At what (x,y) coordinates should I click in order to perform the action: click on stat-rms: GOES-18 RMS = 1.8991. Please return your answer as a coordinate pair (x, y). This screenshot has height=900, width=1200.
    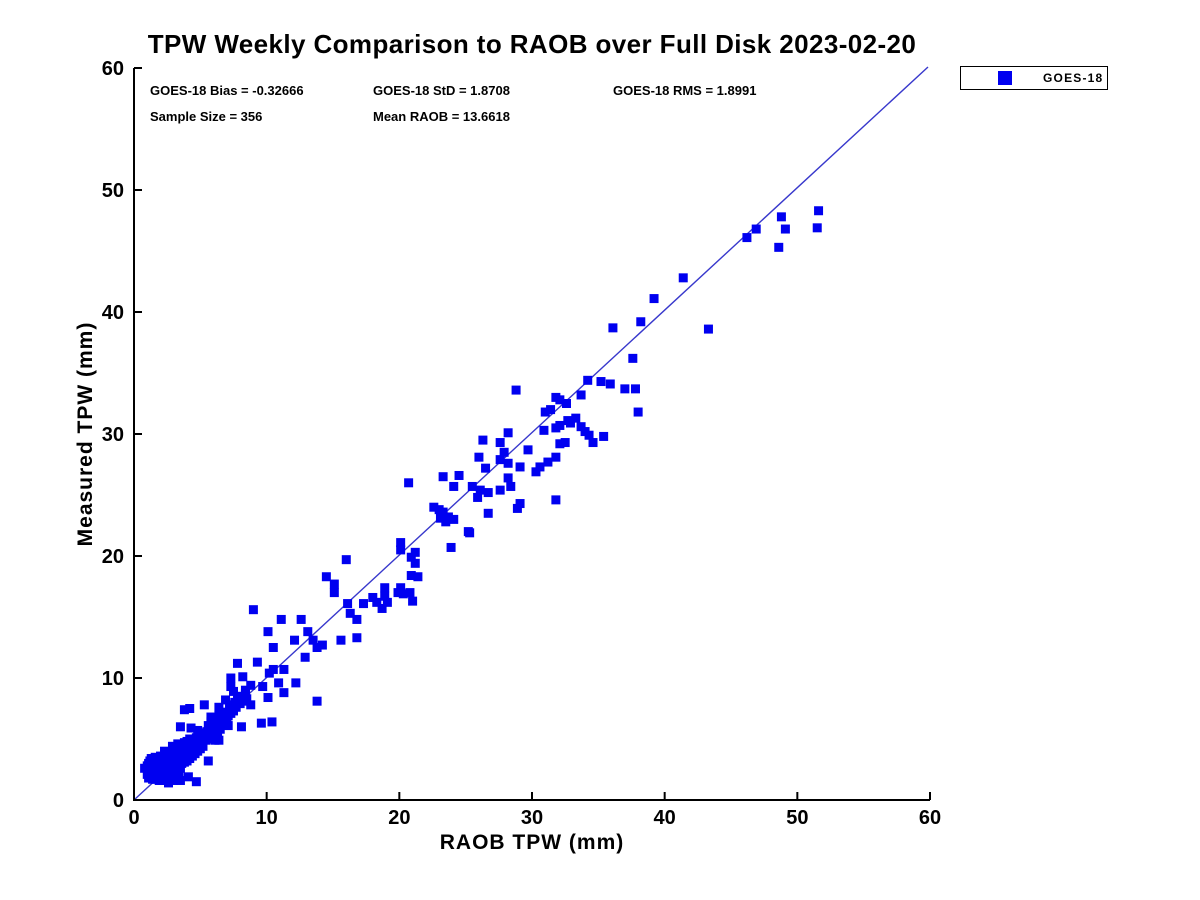
    Looking at the image, I should click on (685, 90).